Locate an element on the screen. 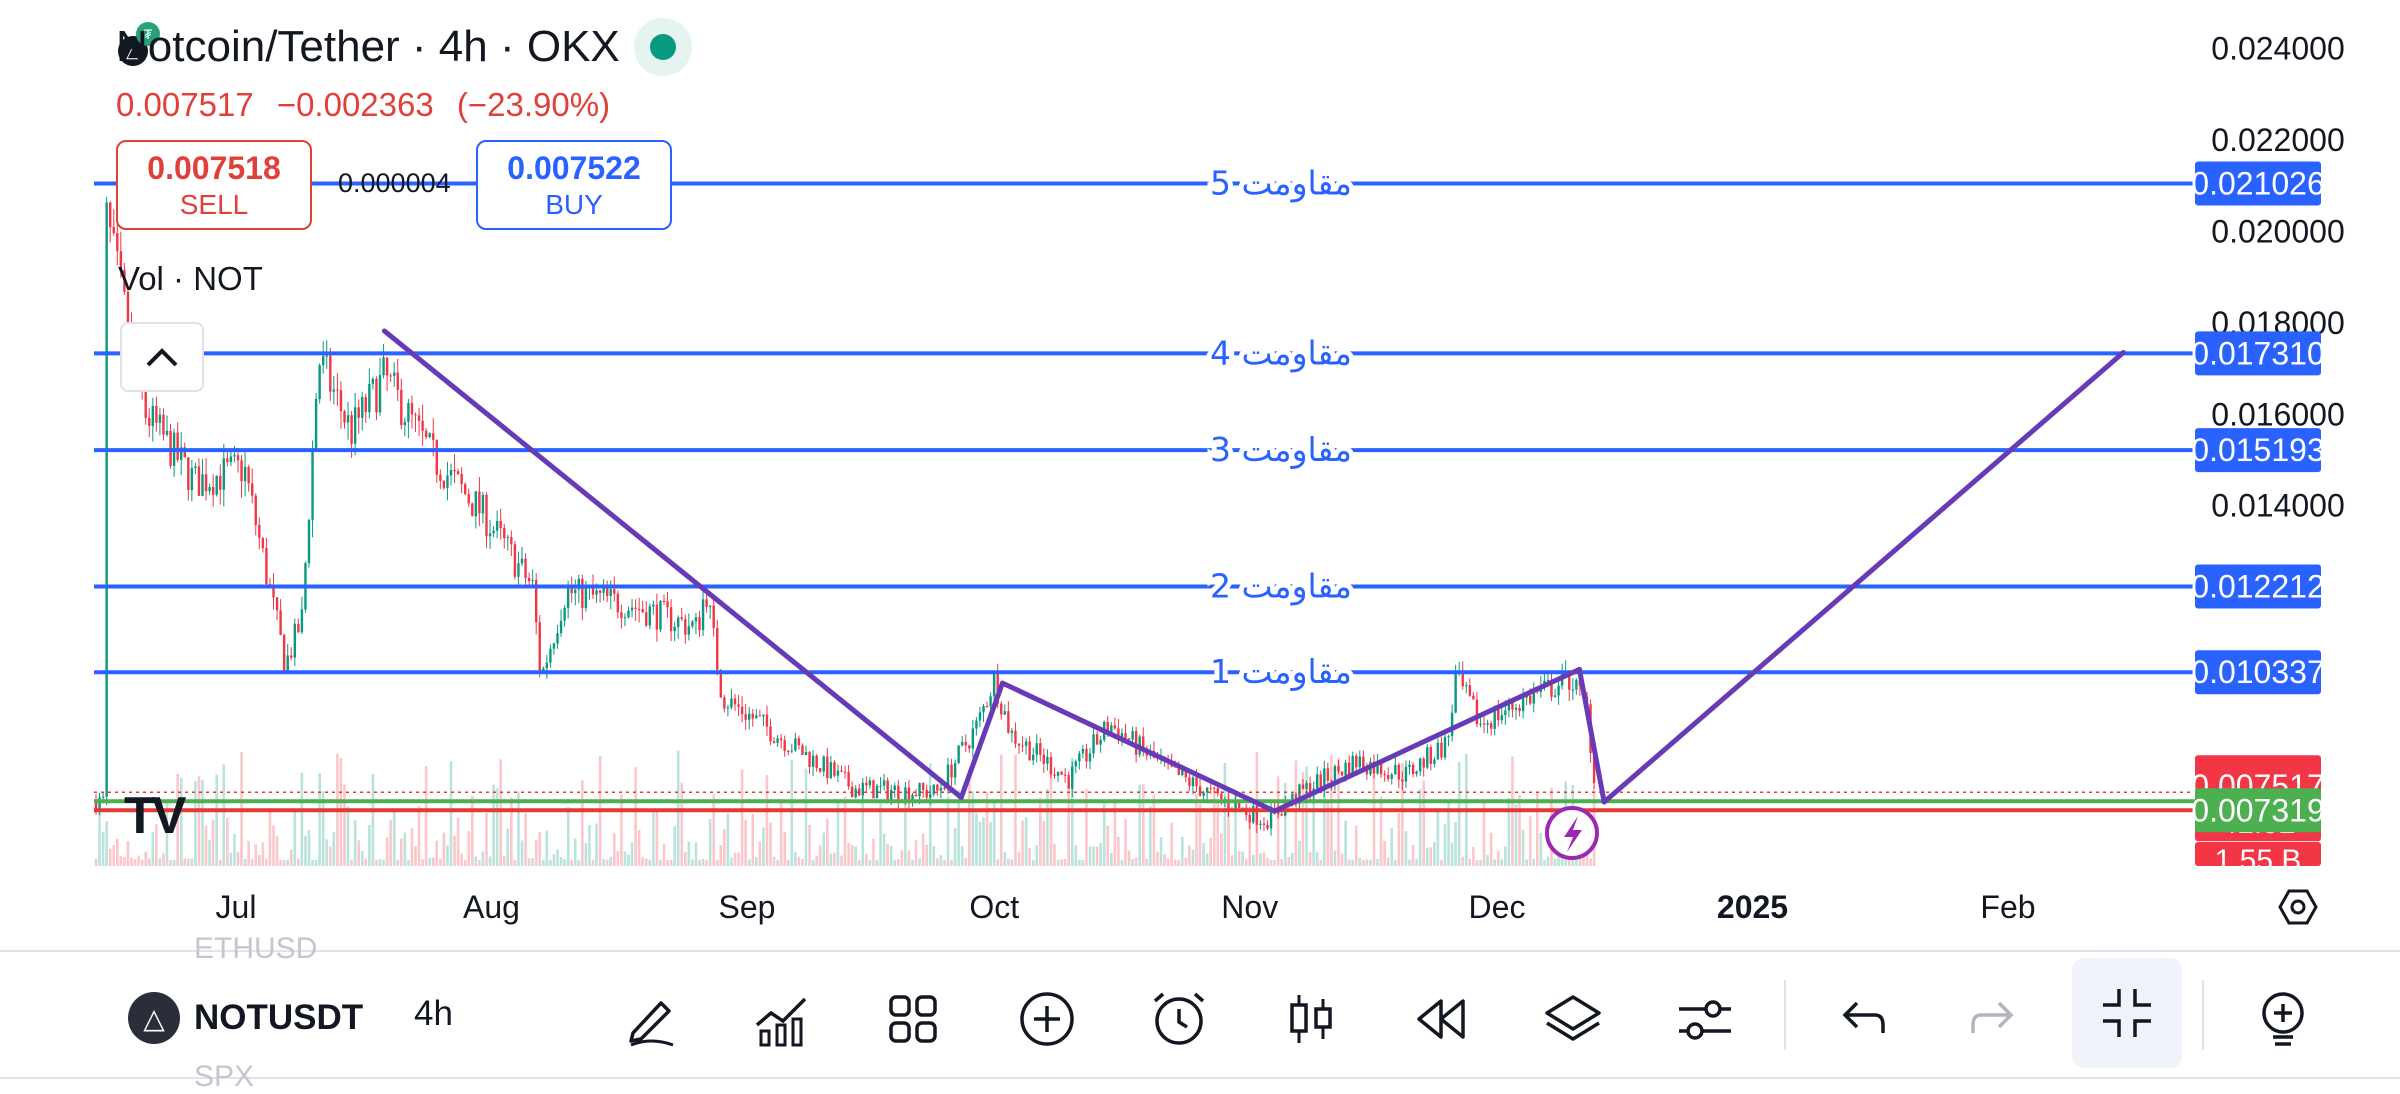 The width and height of the screenshot is (2400, 1094). interval-selector: 4h is located at coordinates (433, 1013).